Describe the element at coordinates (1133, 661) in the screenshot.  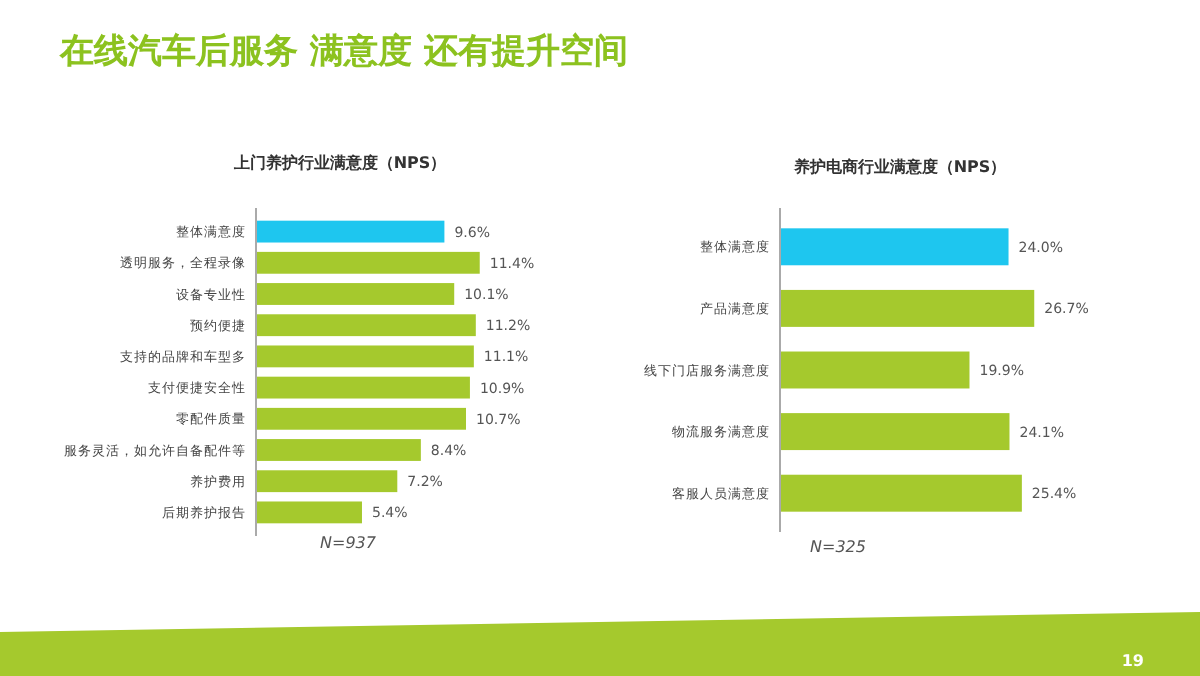
I see `text: 19` at that location.